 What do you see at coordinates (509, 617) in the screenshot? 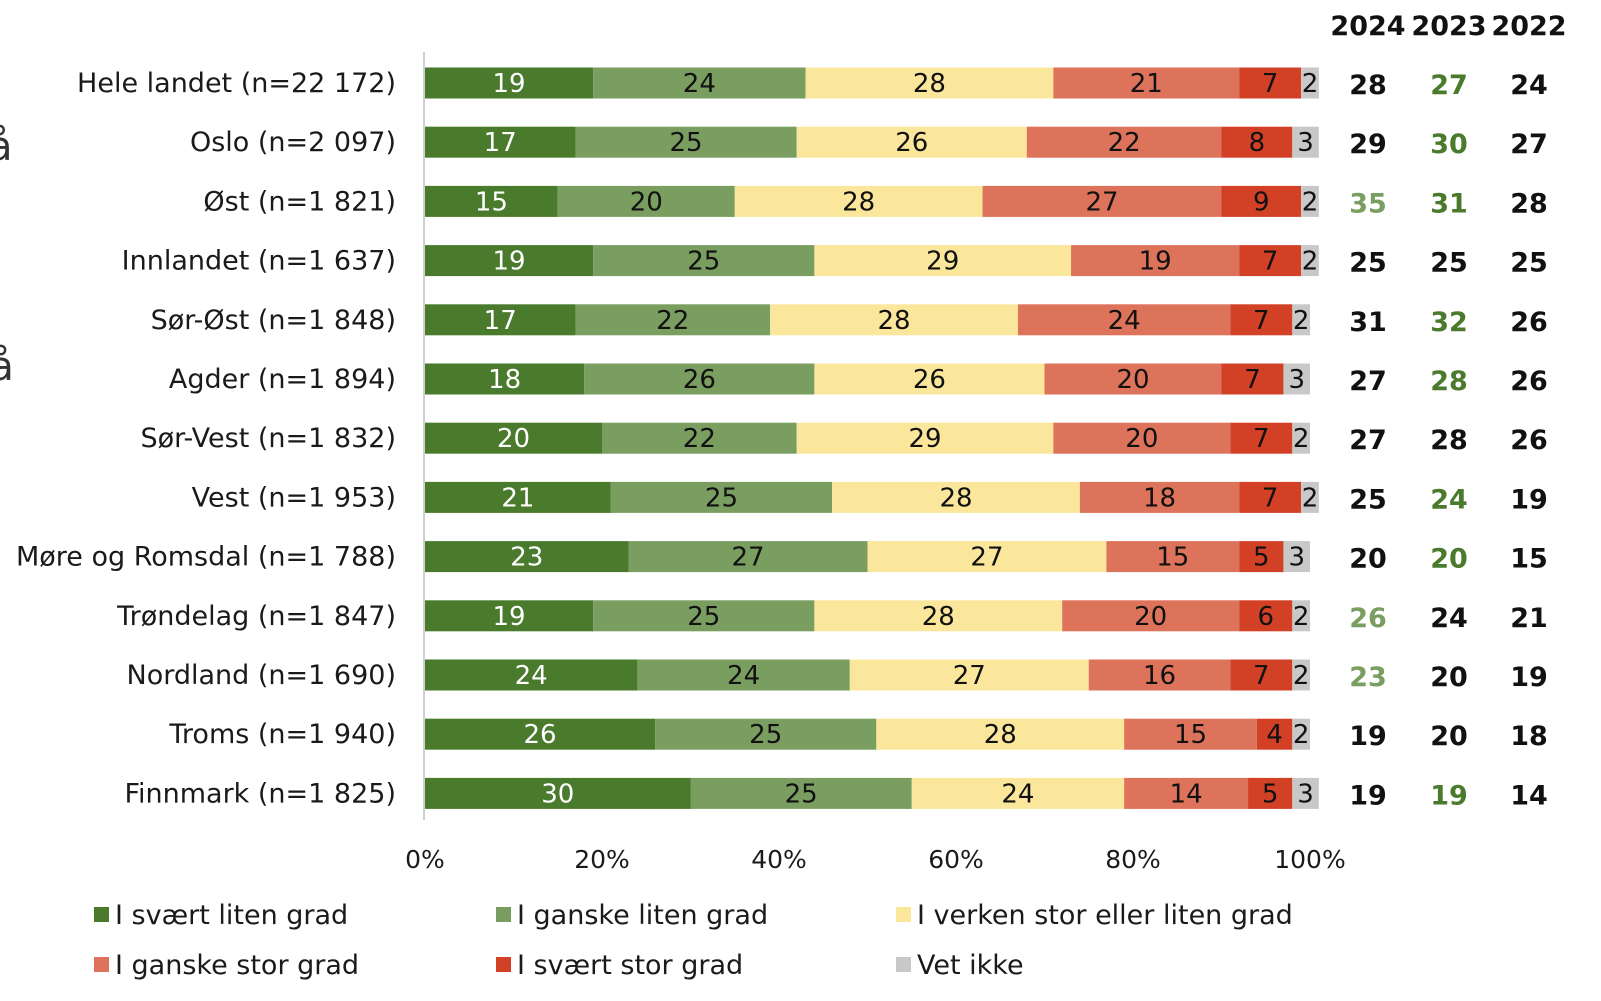
I see `data-label: 19` at bounding box center [509, 617].